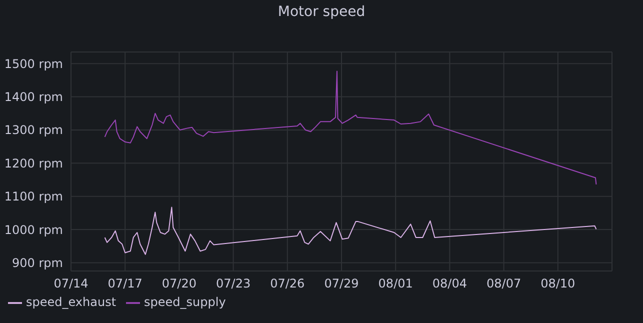 This screenshot has height=323, width=643. Describe the element at coordinates (395, 283) in the screenshot. I see `x-tick-label: 08/01` at that location.